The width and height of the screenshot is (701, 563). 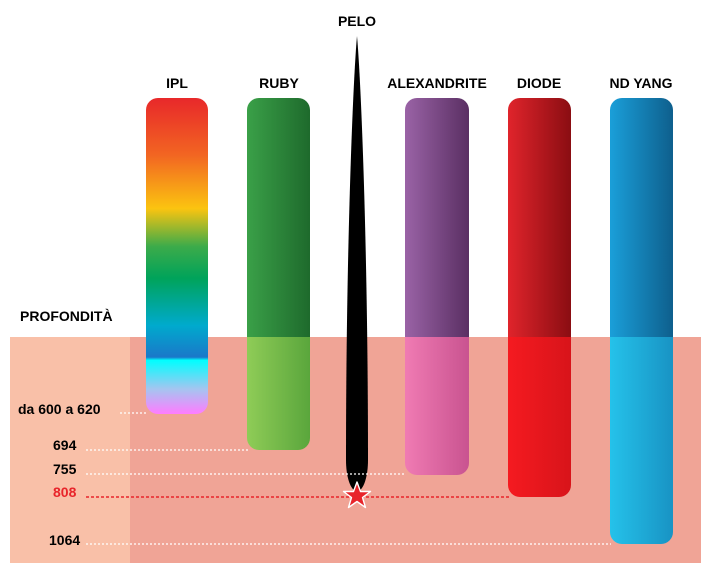 What do you see at coordinates (278, 274) in the screenshot?
I see `ruby-bar` at bounding box center [278, 274].